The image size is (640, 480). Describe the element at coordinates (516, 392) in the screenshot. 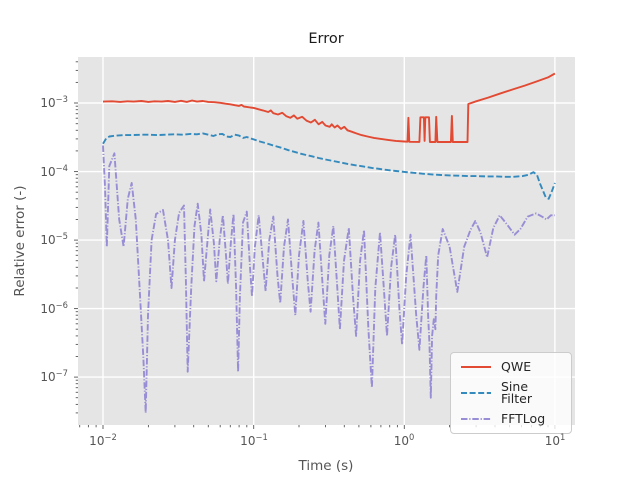

I see `legend-label-sine-filter: Sine Filter` at that location.